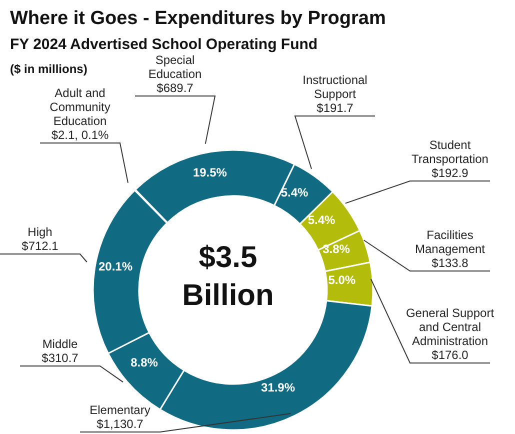 The height and width of the screenshot is (434, 515). What do you see at coordinates (336, 249) in the screenshot?
I see `data-label: 3.8%` at bounding box center [336, 249].